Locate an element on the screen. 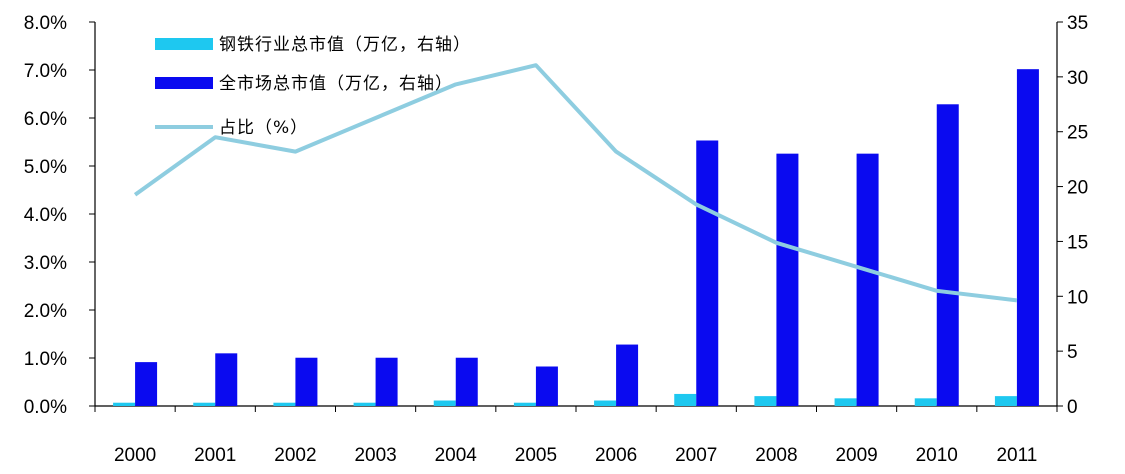 The image size is (1125, 474). x-tick-label: 2000 is located at coordinates (135, 455).